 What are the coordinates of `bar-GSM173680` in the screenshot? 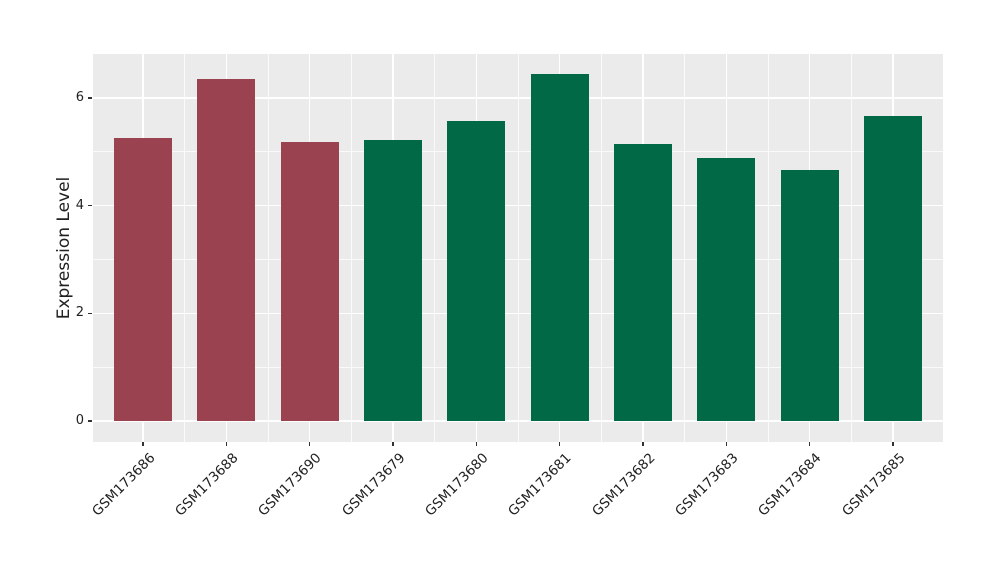 It's located at (476, 271).